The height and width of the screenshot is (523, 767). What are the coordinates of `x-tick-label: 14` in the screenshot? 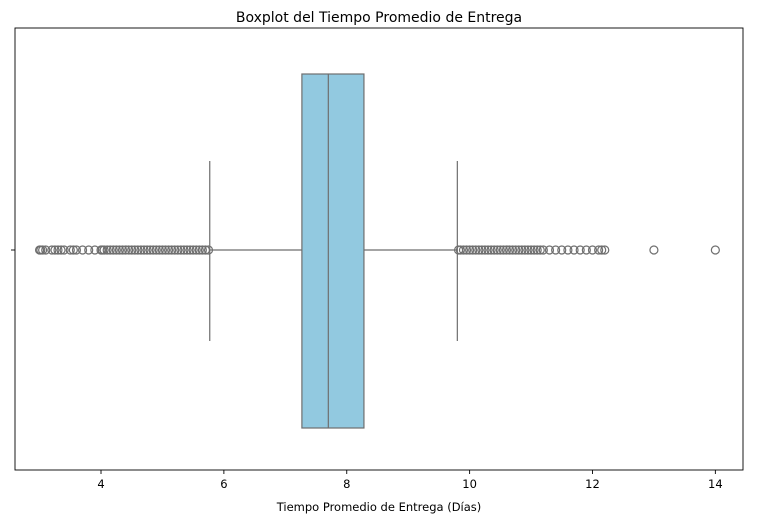 It's located at (715, 484).